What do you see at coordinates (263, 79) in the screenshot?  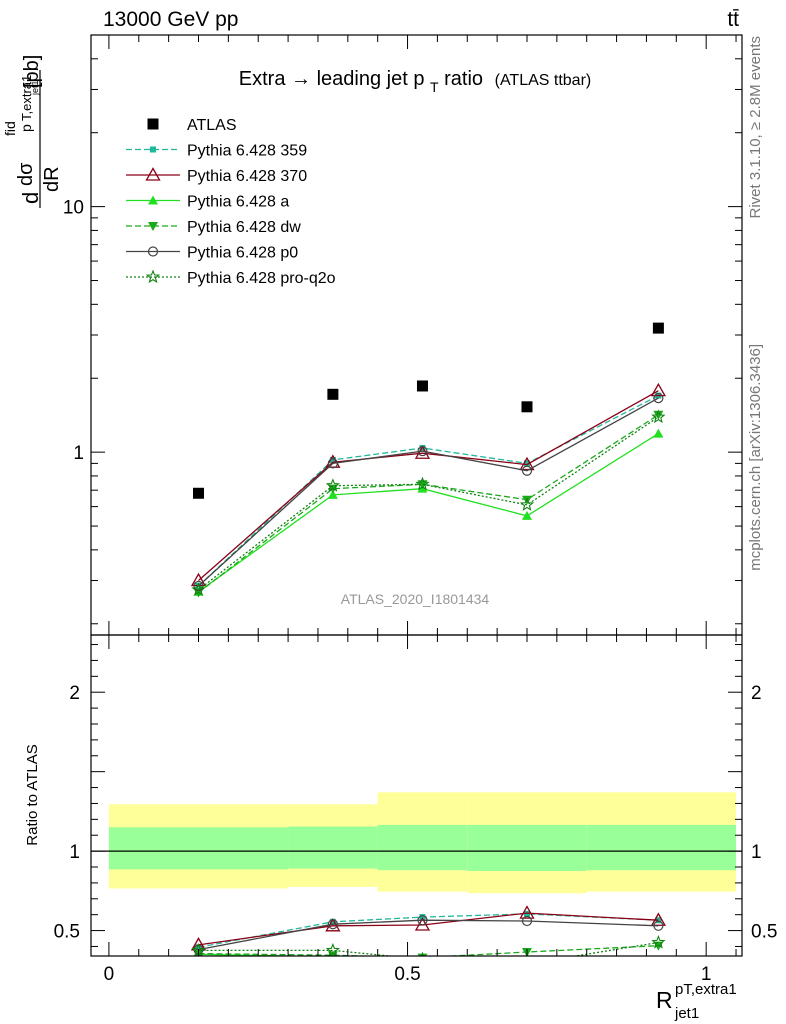 I see `title-main: Extra` at bounding box center [263, 79].